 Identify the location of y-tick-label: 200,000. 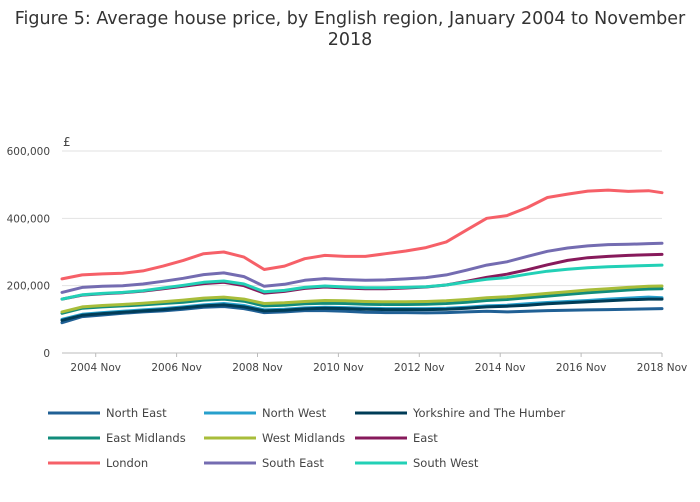
(28, 287).